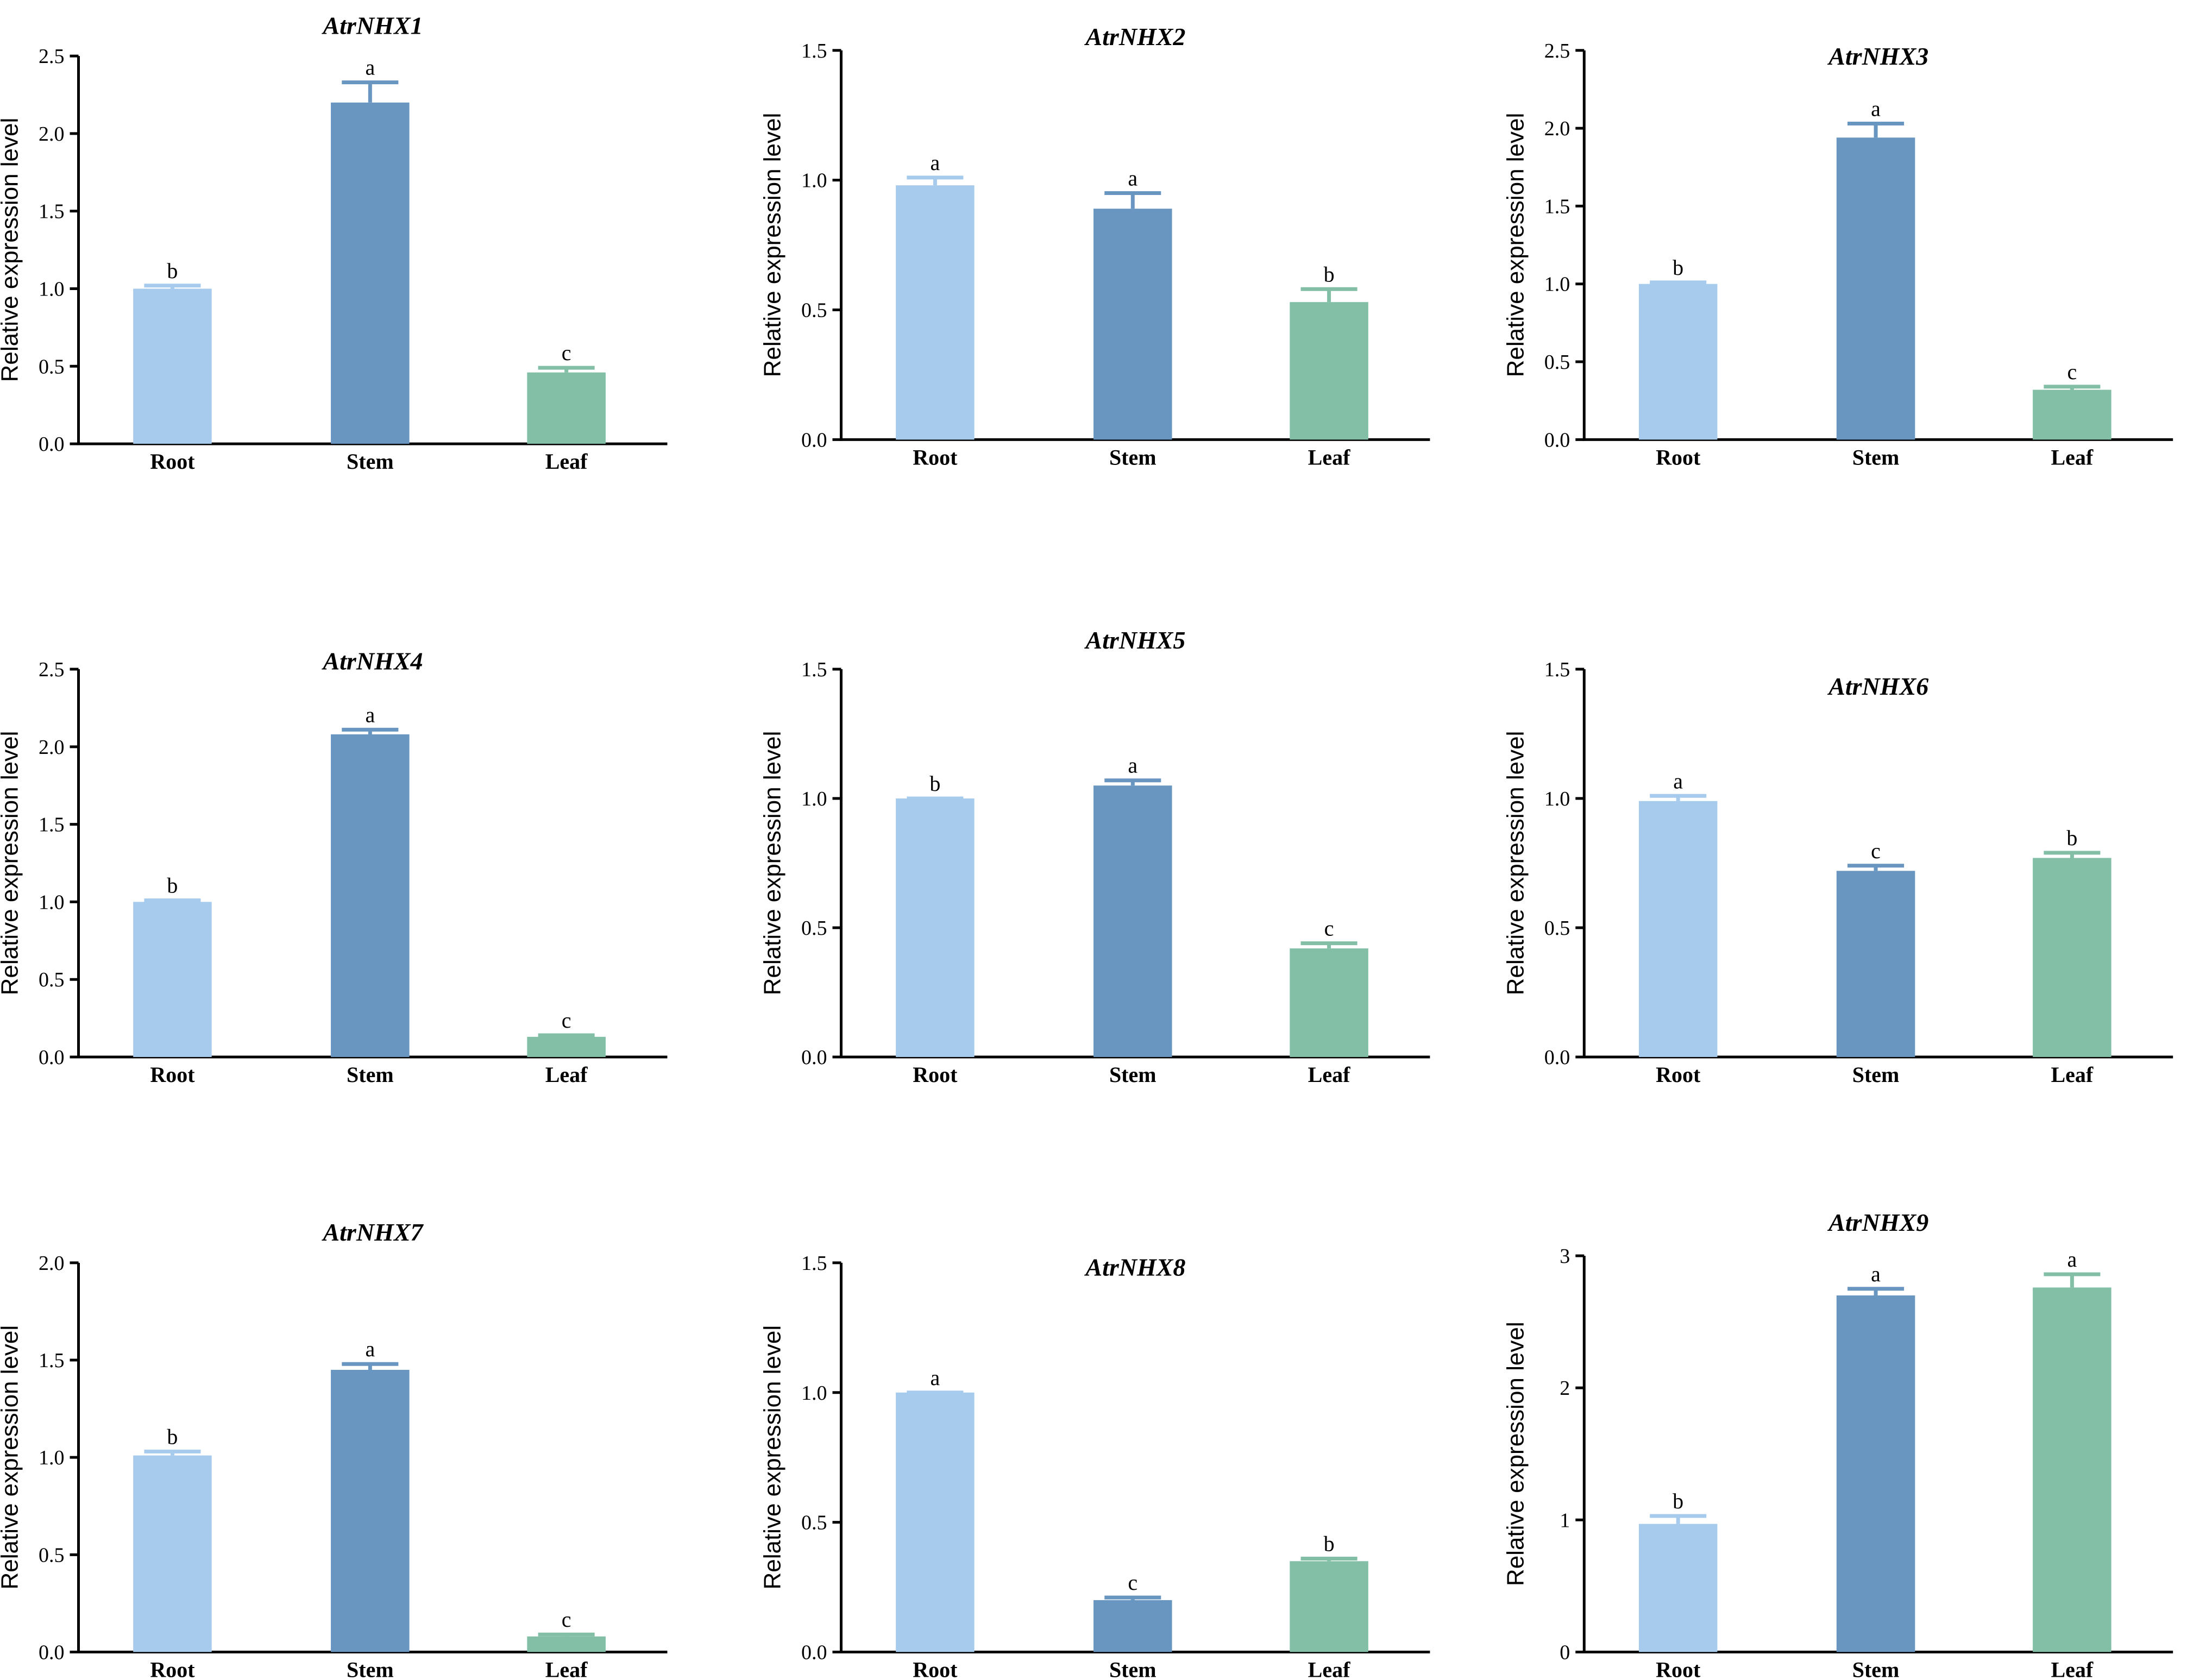 Image resolution: width=2187 pixels, height=1680 pixels. I want to click on chart-title: AtrNHX9, so click(1877, 1222).